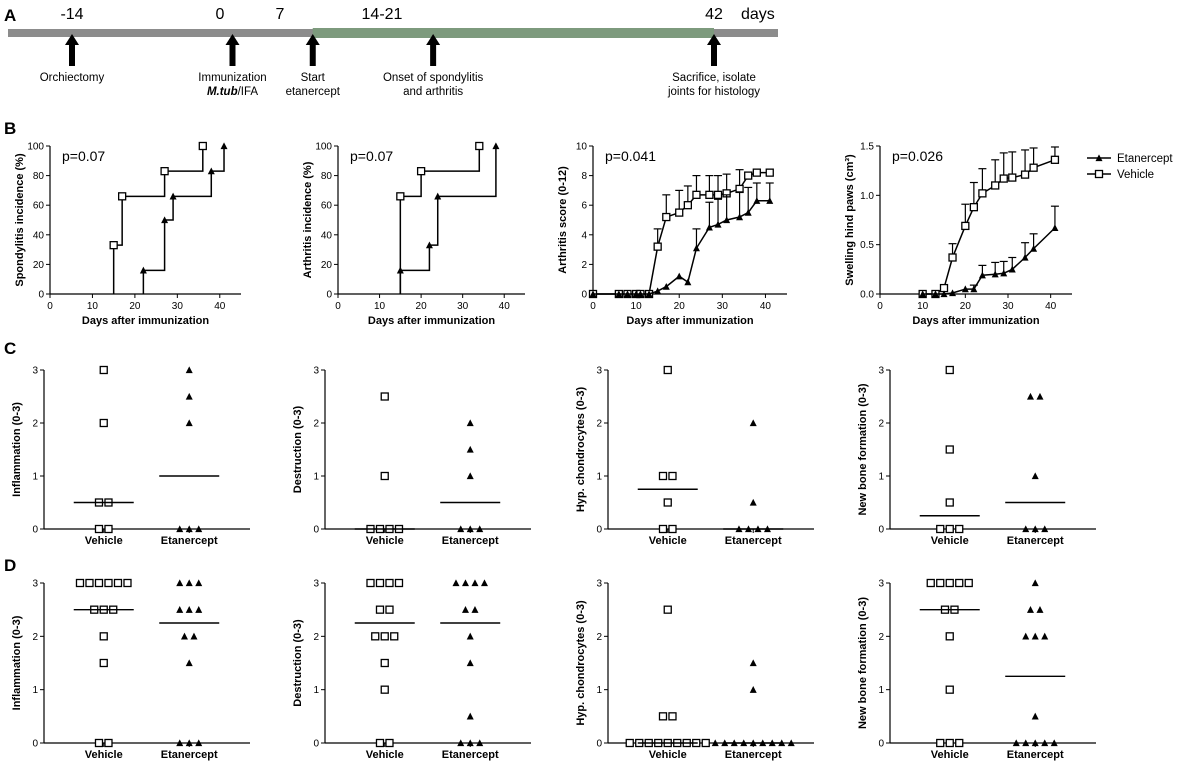 The height and width of the screenshot is (767, 1192). I want to click on y-axis-label: Hyp. chondrocytes (0-3), so click(581, 663).